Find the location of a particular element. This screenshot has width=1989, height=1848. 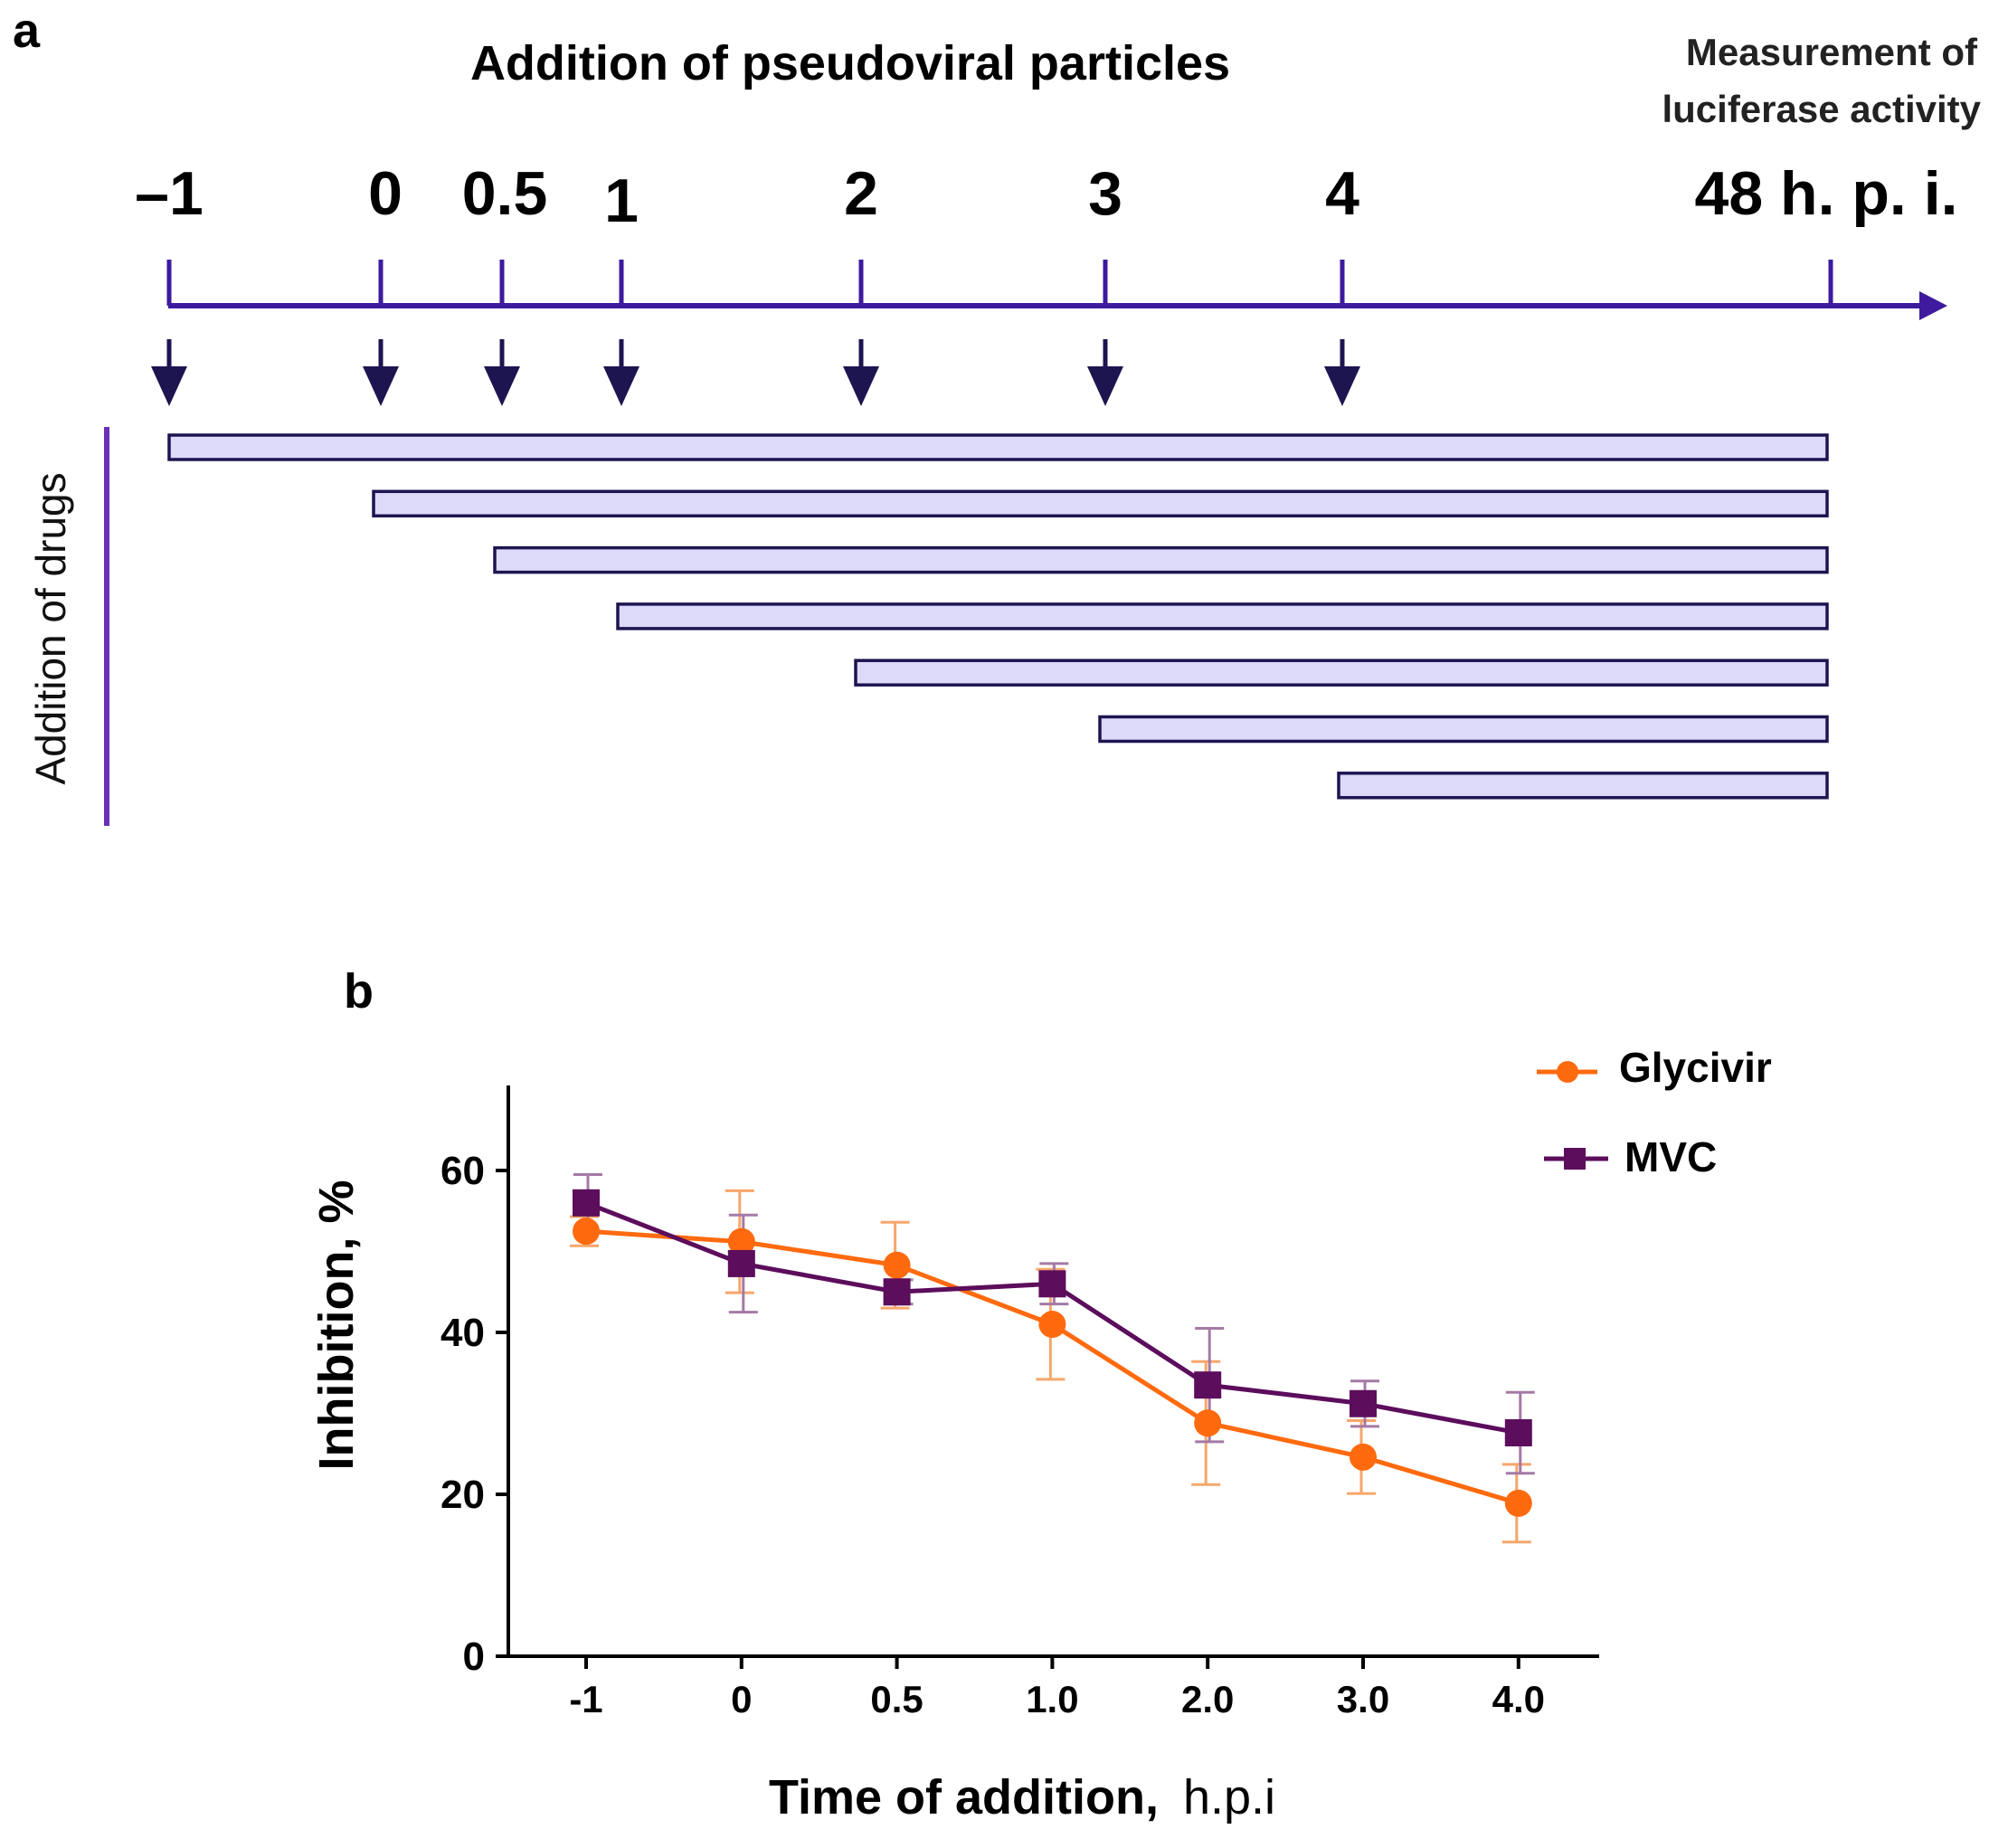

x-tick-label: 0.5 is located at coordinates (897, 1699).